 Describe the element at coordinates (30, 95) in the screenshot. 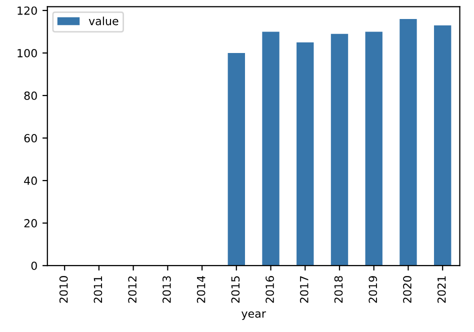

I see `y-tick-label: 80` at that location.